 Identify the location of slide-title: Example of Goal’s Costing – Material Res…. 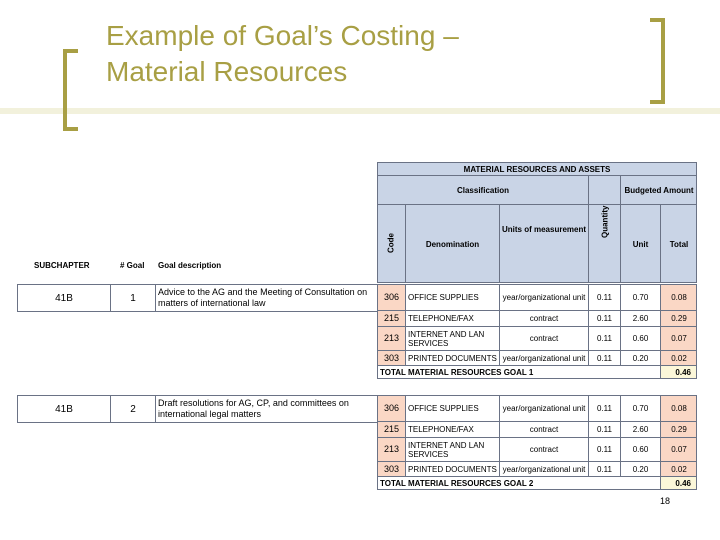
(376, 54).